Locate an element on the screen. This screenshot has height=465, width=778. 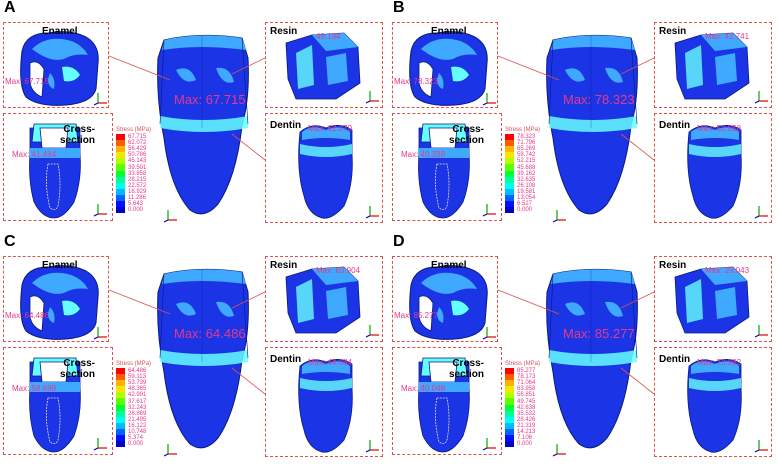
legend-value: 48.365 is located at coordinates (137, 389).